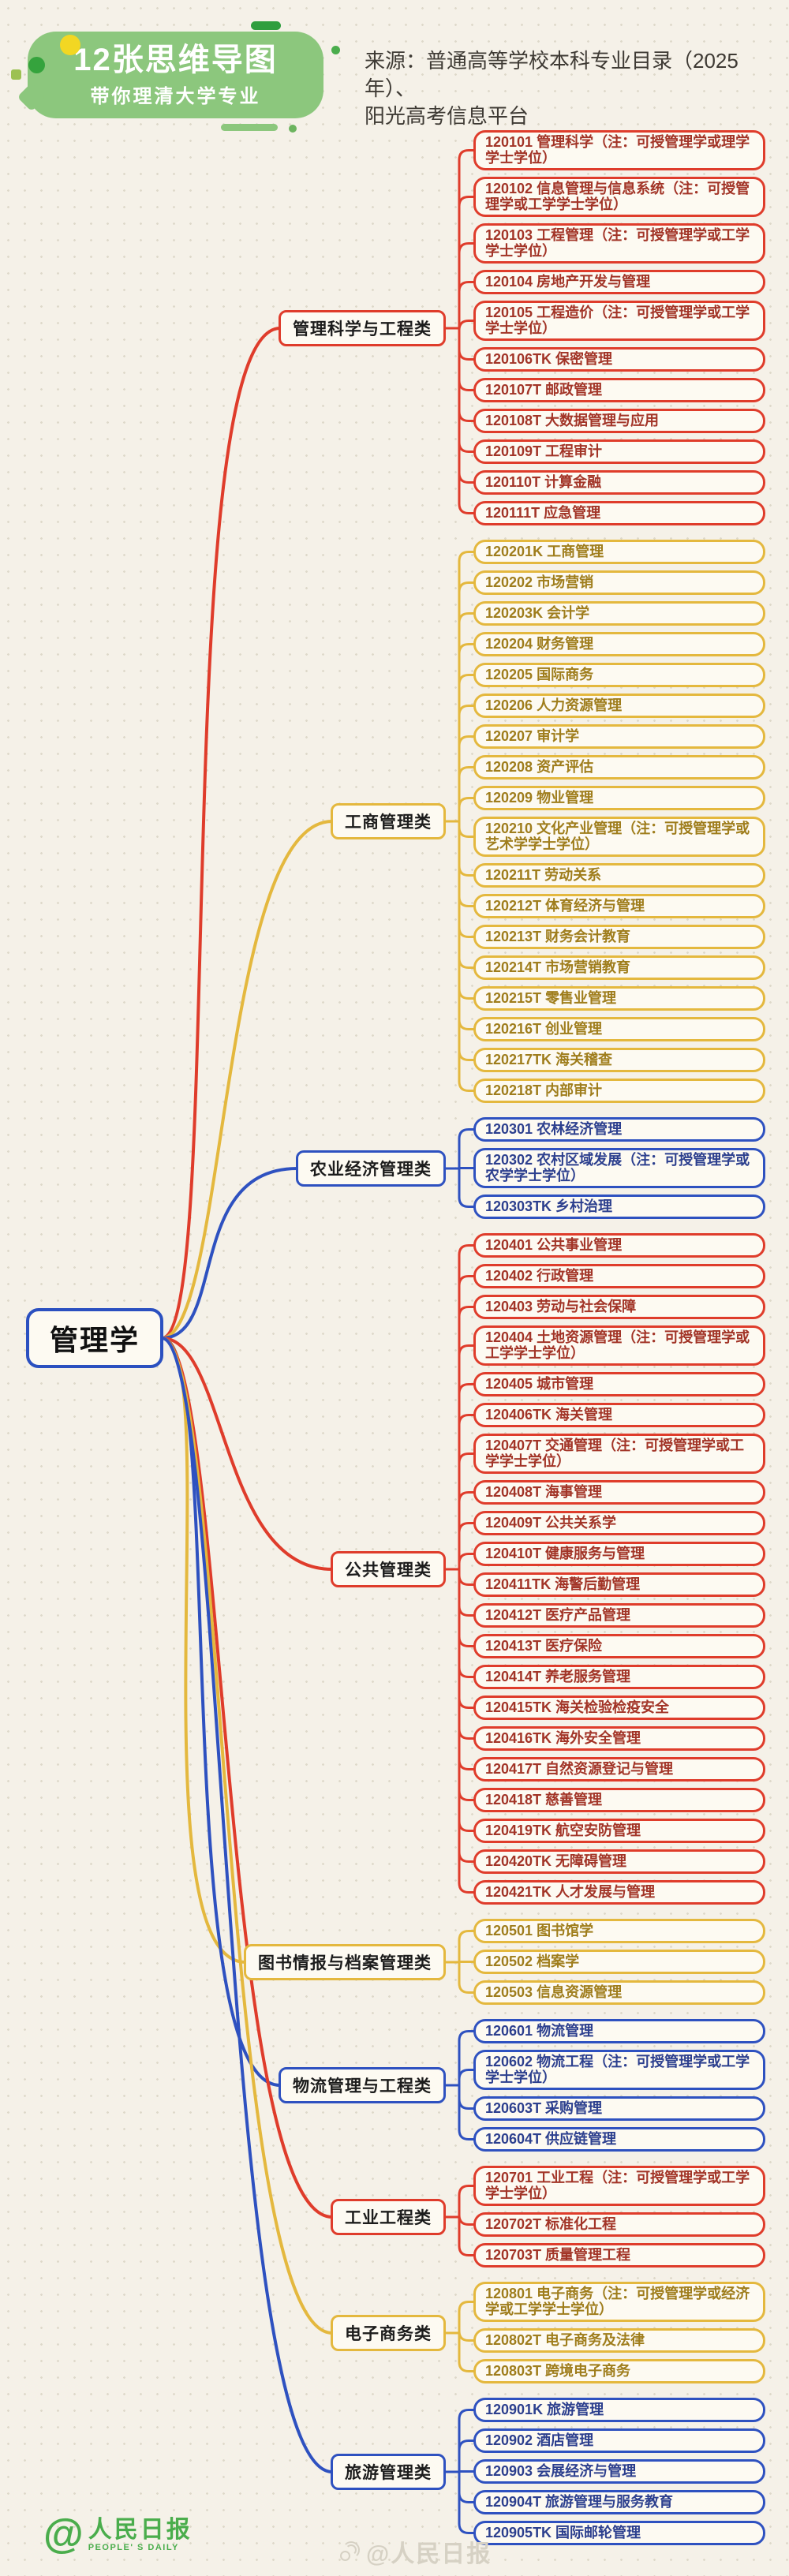  What do you see at coordinates (619, 2070) in the screenshot?
I see `major-item: 120602 物流工程（注：可授管理学或工学学士学位）` at bounding box center [619, 2070].